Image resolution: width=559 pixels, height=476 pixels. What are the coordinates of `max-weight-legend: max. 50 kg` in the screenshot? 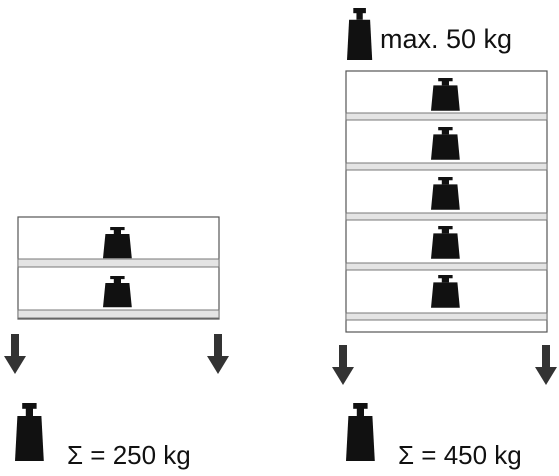 It's located at (429, 34).